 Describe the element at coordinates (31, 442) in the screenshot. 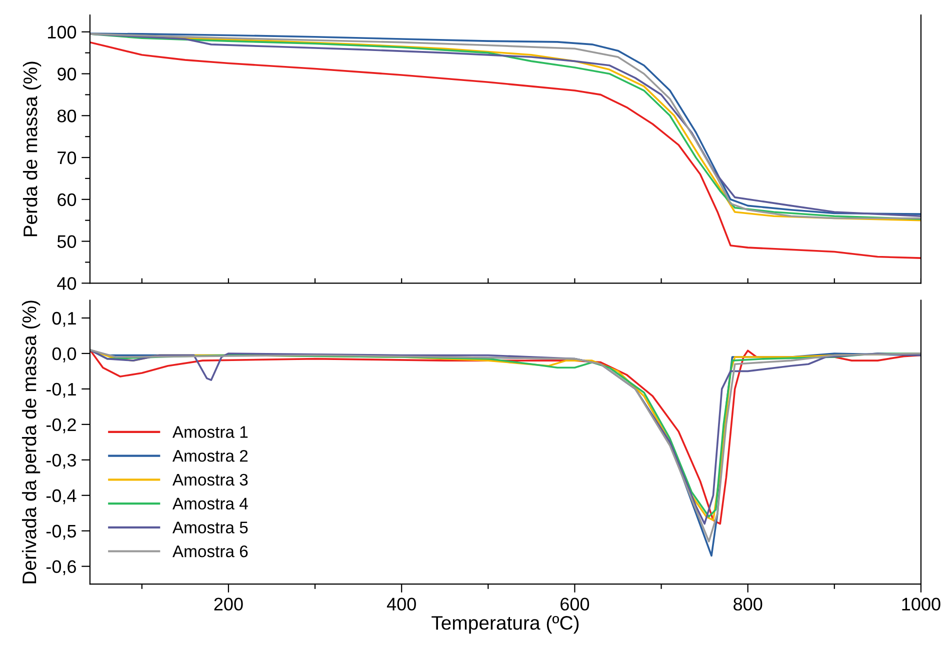

I see `y-axis-title: Derivada da perda de massa (%)` at that location.